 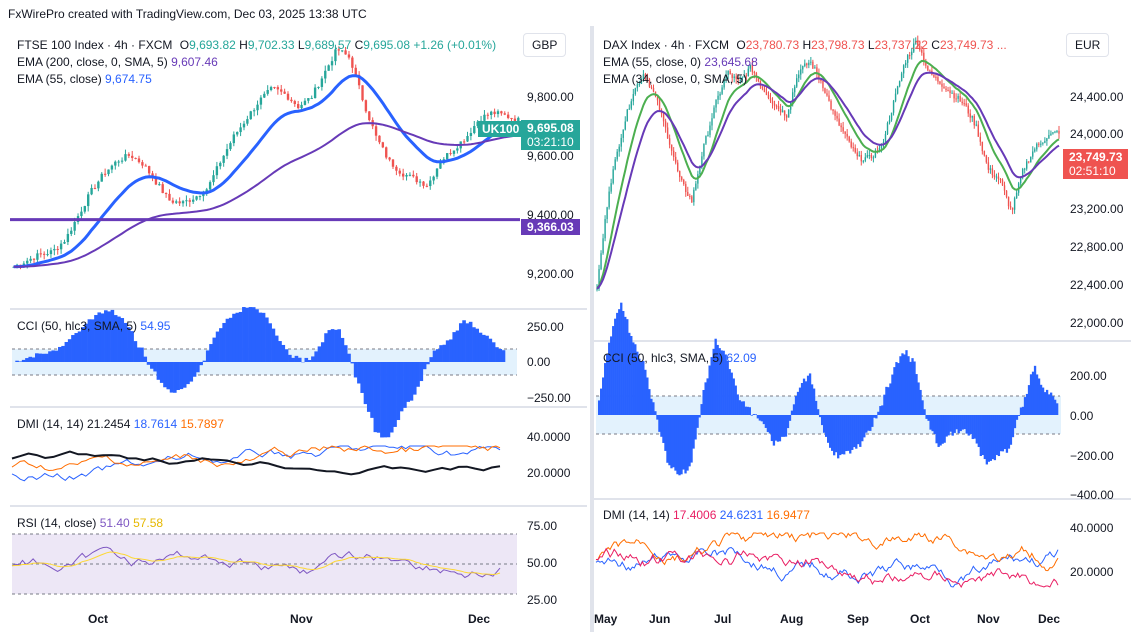 I want to click on dax-time-tick: May, so click(x=606, y=619).